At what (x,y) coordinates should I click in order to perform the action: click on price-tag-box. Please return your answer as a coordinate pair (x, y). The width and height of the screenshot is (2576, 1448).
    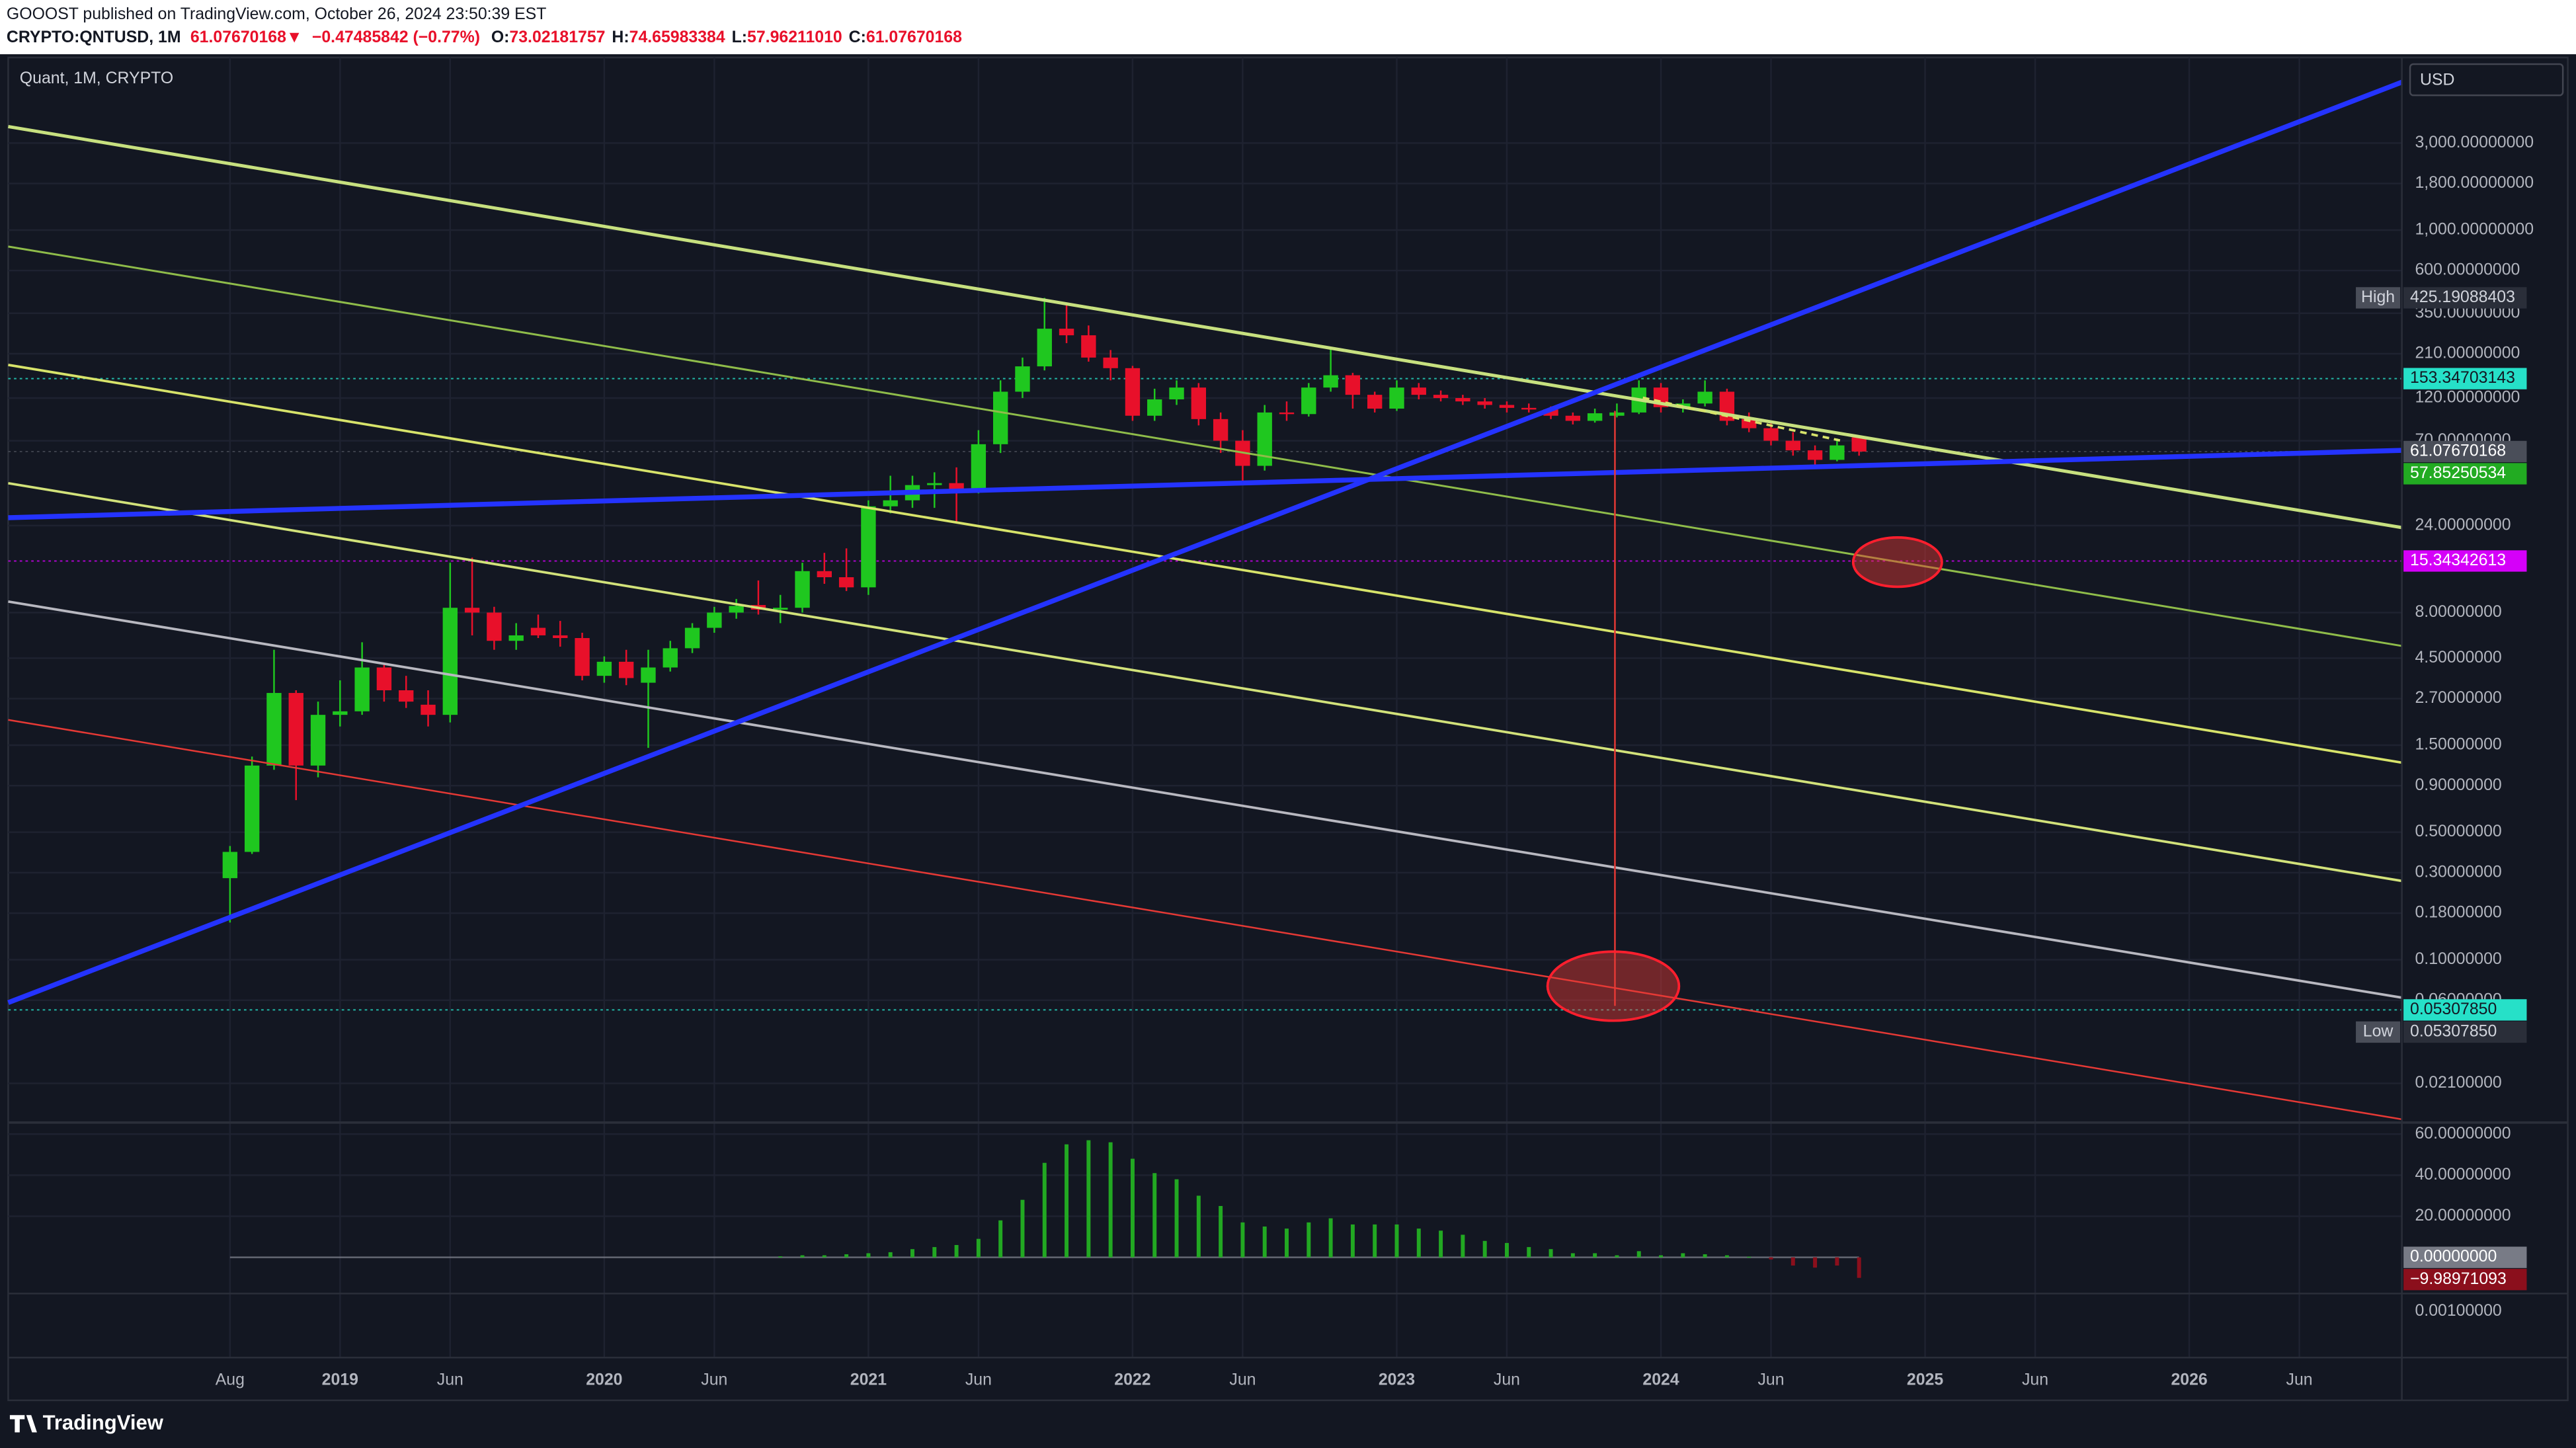
    Looking at the image, I should click on (2378, 1032).